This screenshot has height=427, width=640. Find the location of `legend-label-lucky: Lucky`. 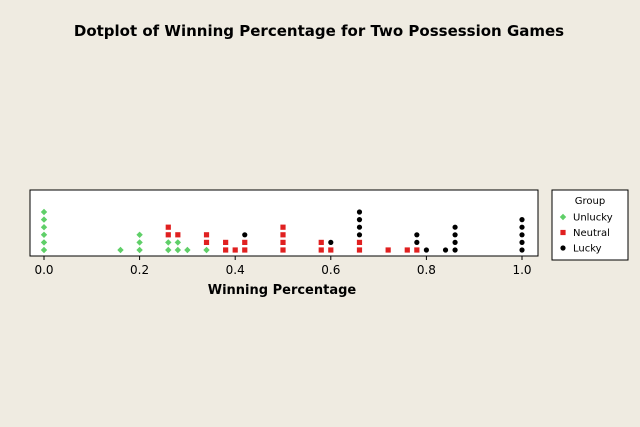

legend-label-lucky: Lucky is located at coordinates (587, 249).